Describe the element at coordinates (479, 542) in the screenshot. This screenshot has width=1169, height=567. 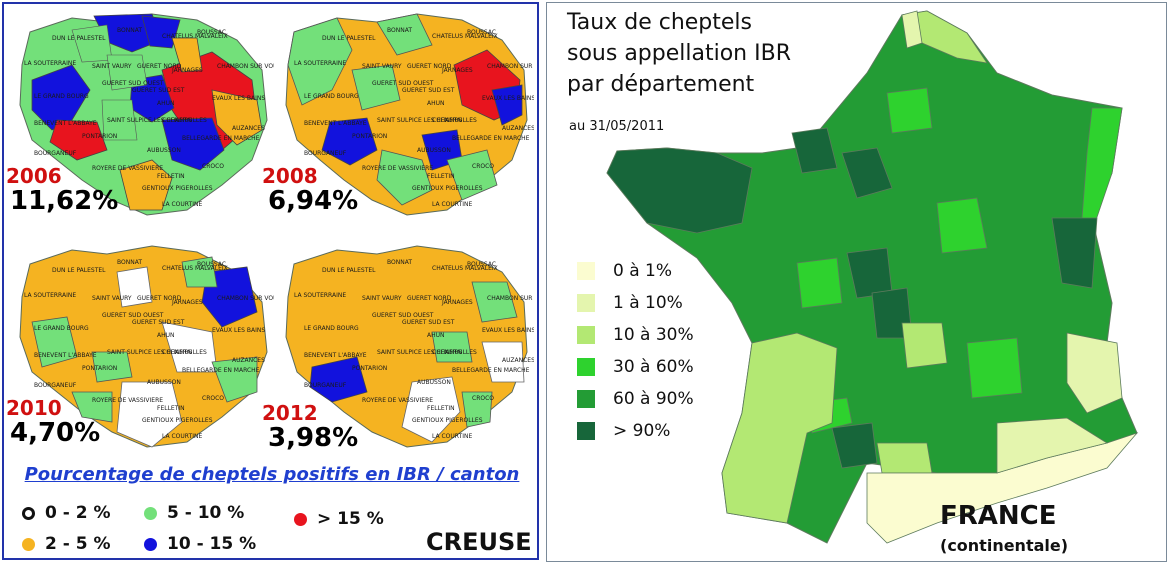
I see `region-label: CREUSE` at that location.